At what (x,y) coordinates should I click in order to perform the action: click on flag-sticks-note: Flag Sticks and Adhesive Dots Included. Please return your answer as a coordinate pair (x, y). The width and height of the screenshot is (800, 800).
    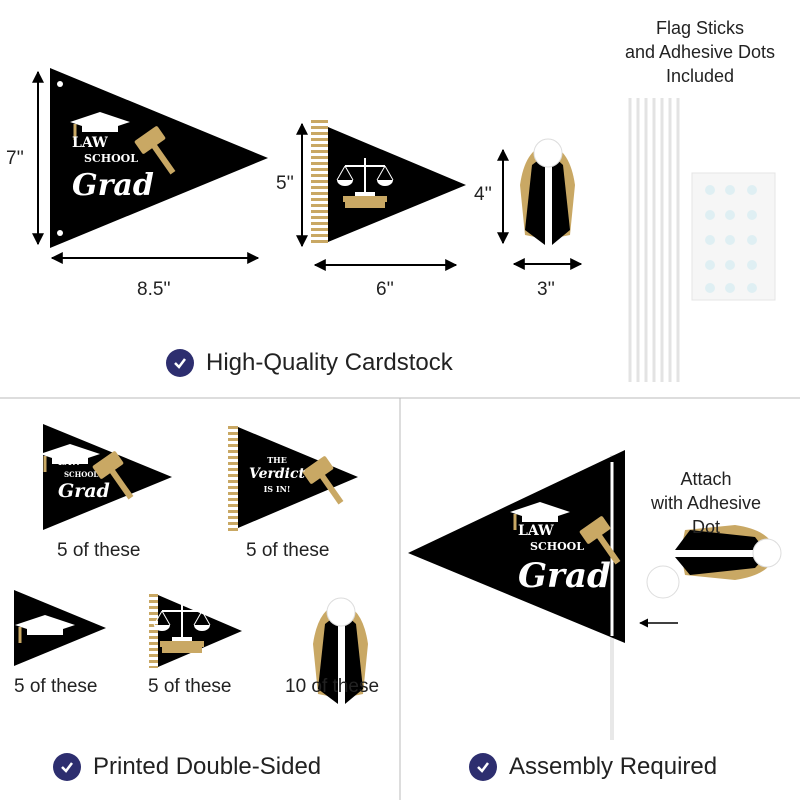
    Looking at the image, I should click on (700, 52).